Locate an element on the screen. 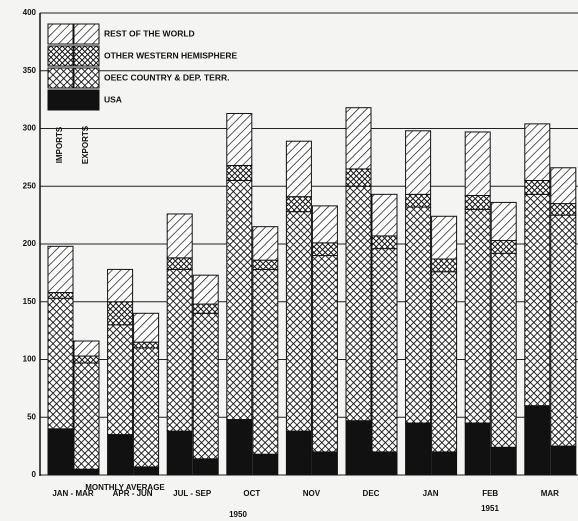  x-tick-label: JUL - SEP is located at coordinates (192, 493).